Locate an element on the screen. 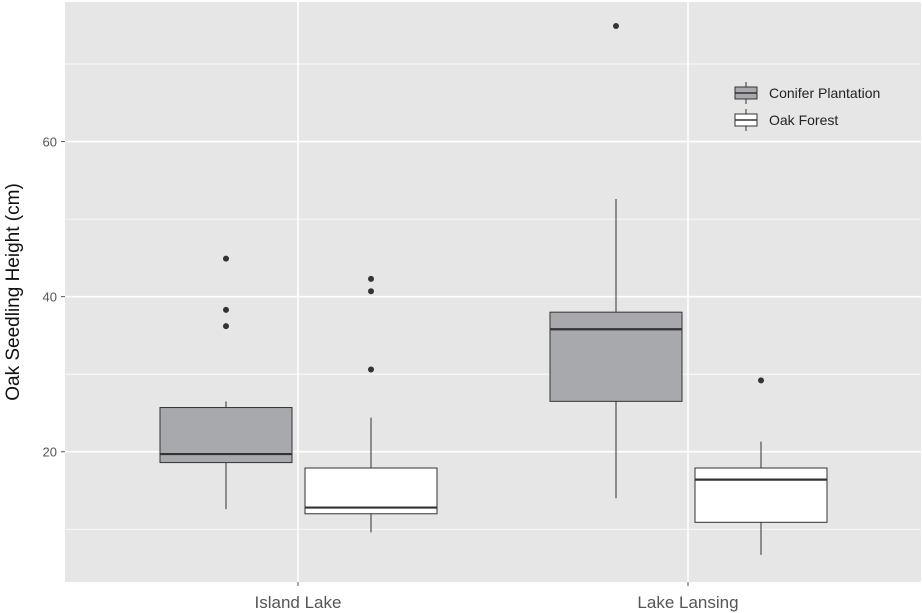  legend-label: Oak Forest is located at coordinates (803, 120).